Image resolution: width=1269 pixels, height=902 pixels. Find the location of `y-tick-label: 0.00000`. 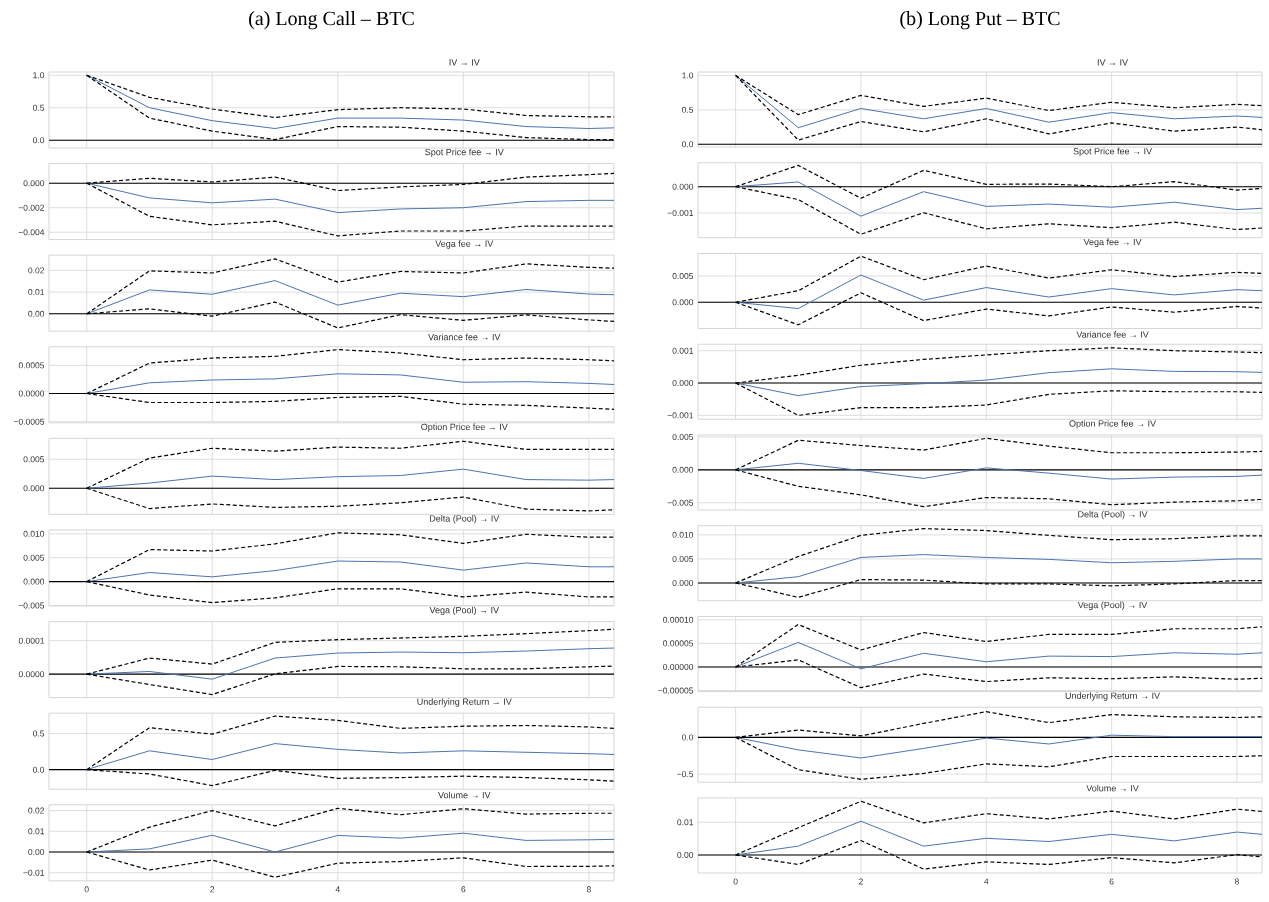

y-tick-label: 0.00000 is located at coordinates (678, 666).